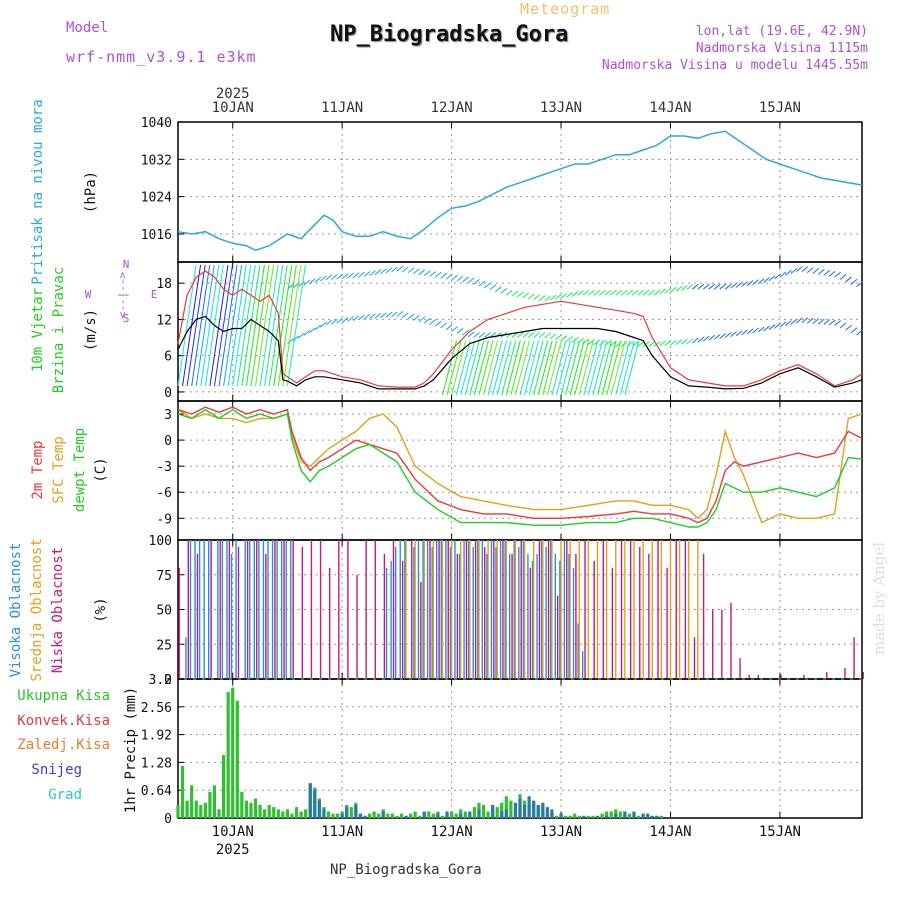 This screenshot has width=900, height=900. Describe the element at coordinates (101, 609) in the screenshot. I see `cloud-unit-label: (%)` at that location.